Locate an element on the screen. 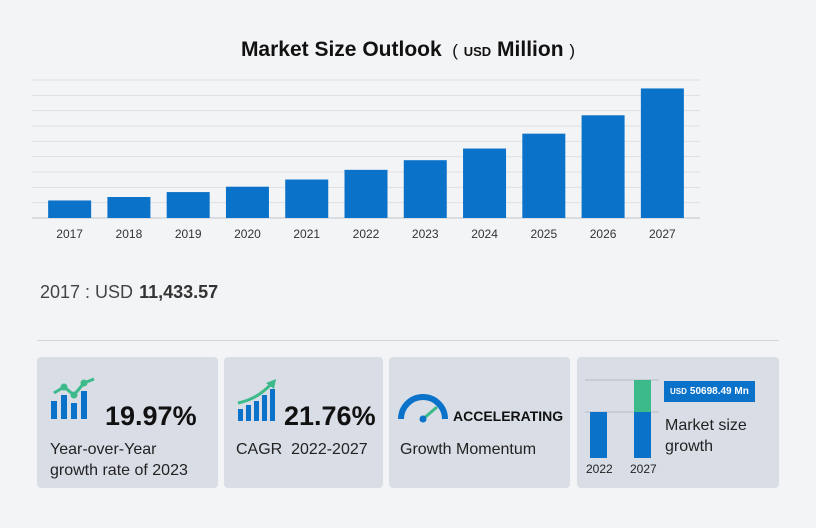 Image resolution: width=816 pixels, height=528 pixels. bar-2019 is located at coordinates (188, 205).